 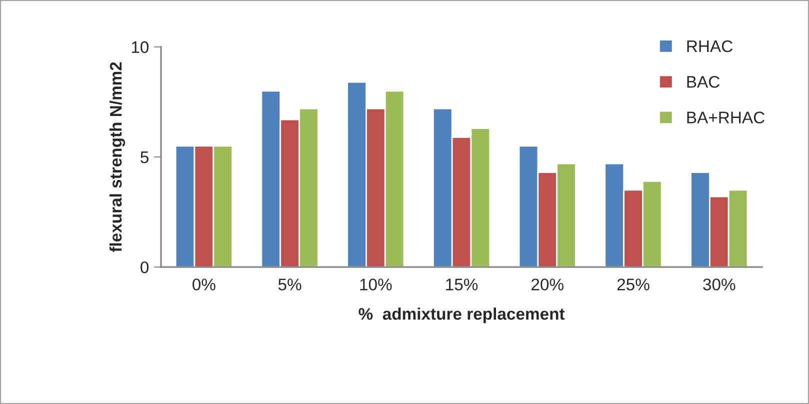 What do you see at coordinates (703, 82) in the screenshot?
I see `legend-label: BAC` at bounding box center [703, 82].